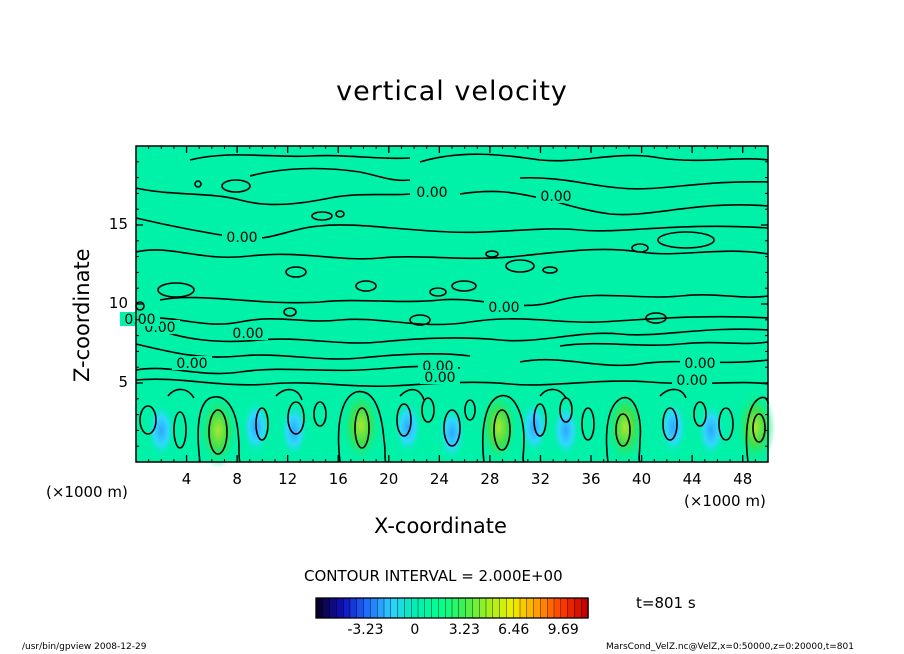  Describe the element at coordinates (123, 382) in the screenshot. I see `y-tick-label-5: 5` at that location.